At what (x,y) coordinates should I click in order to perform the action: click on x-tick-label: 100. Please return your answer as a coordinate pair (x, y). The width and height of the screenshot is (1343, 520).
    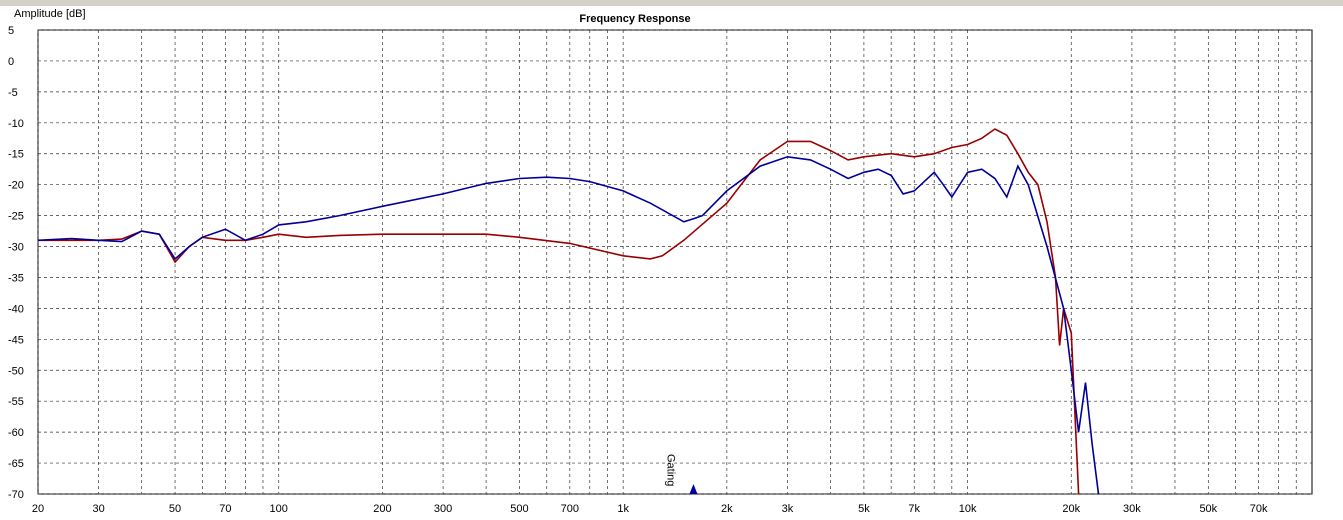
    Looking at the image, I should click on (279, 509).